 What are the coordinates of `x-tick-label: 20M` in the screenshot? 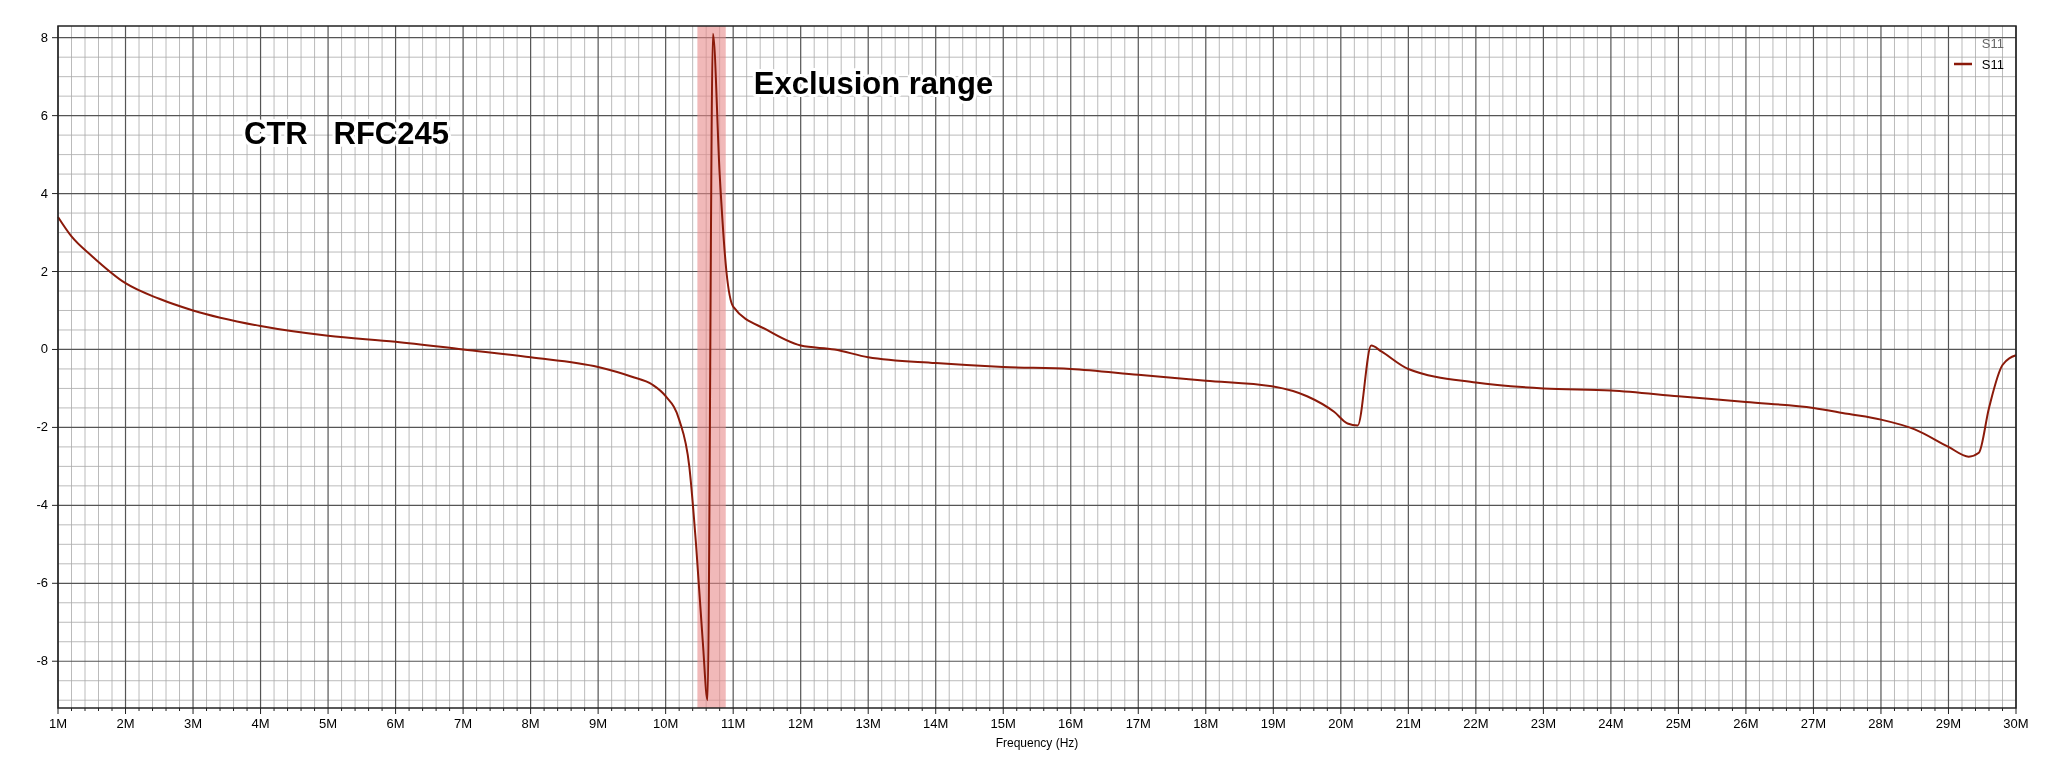 It's located at (1341, 723).